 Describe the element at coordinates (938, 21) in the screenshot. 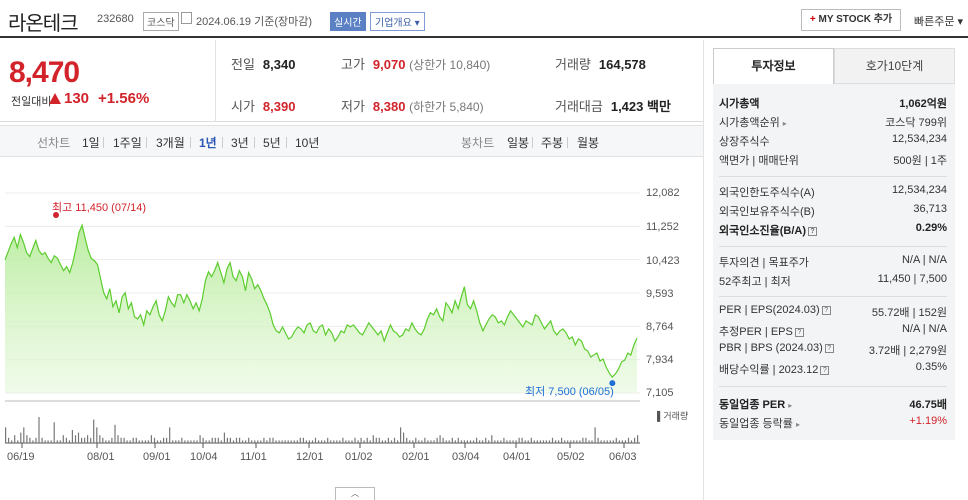

I see `quick-order-link: 빠른주문 ▾` at that location.